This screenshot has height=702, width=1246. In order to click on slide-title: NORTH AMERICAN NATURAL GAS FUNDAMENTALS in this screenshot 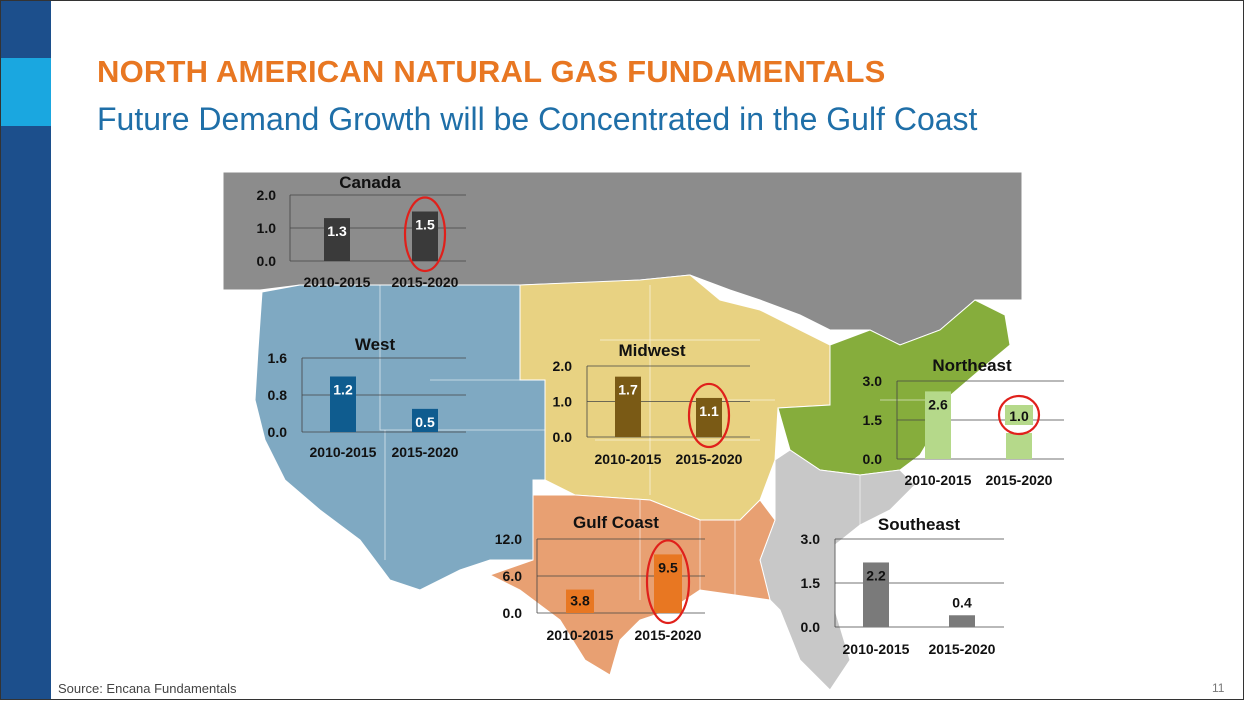, I will do `click(491, 71)`.